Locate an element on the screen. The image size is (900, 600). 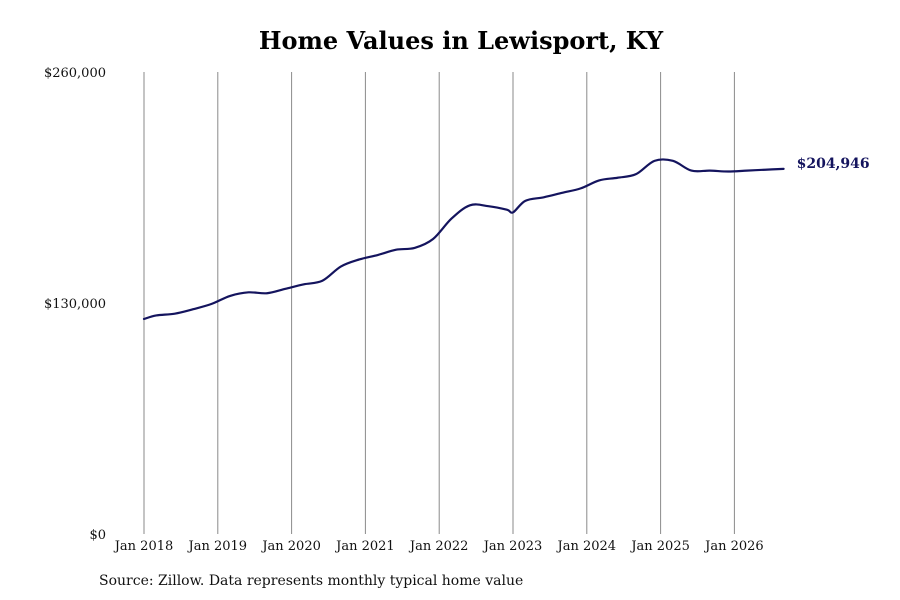
x-tick-label: Jan 2022 is located at coordinates (438, 546).